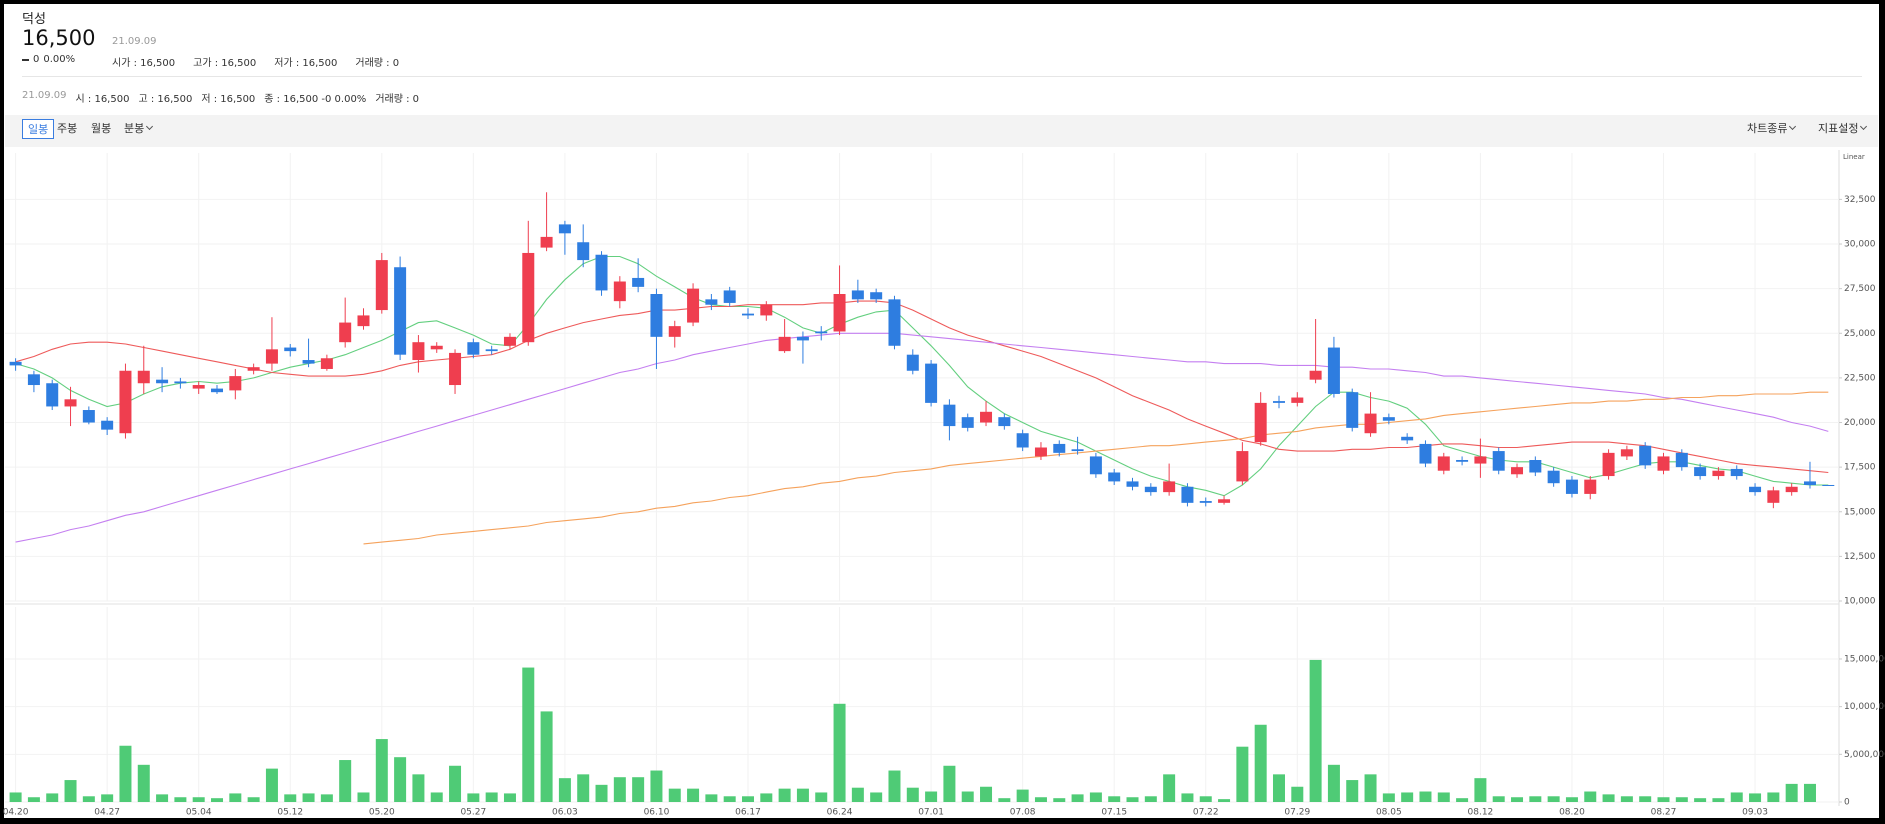 The image size is (1885, 824). I want to click on period-label: 일봉, so click(38, 129).